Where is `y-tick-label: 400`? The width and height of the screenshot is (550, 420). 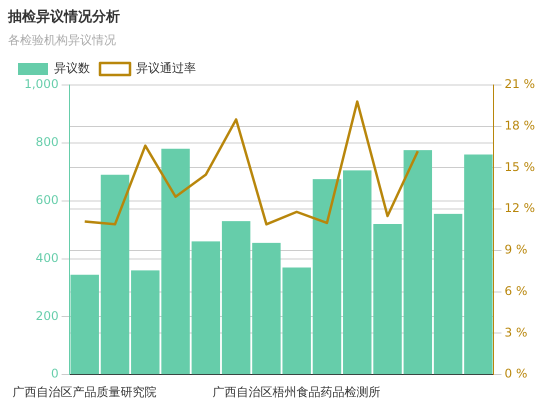 y-tick-label: 400 is located at coordinates (47, 257).